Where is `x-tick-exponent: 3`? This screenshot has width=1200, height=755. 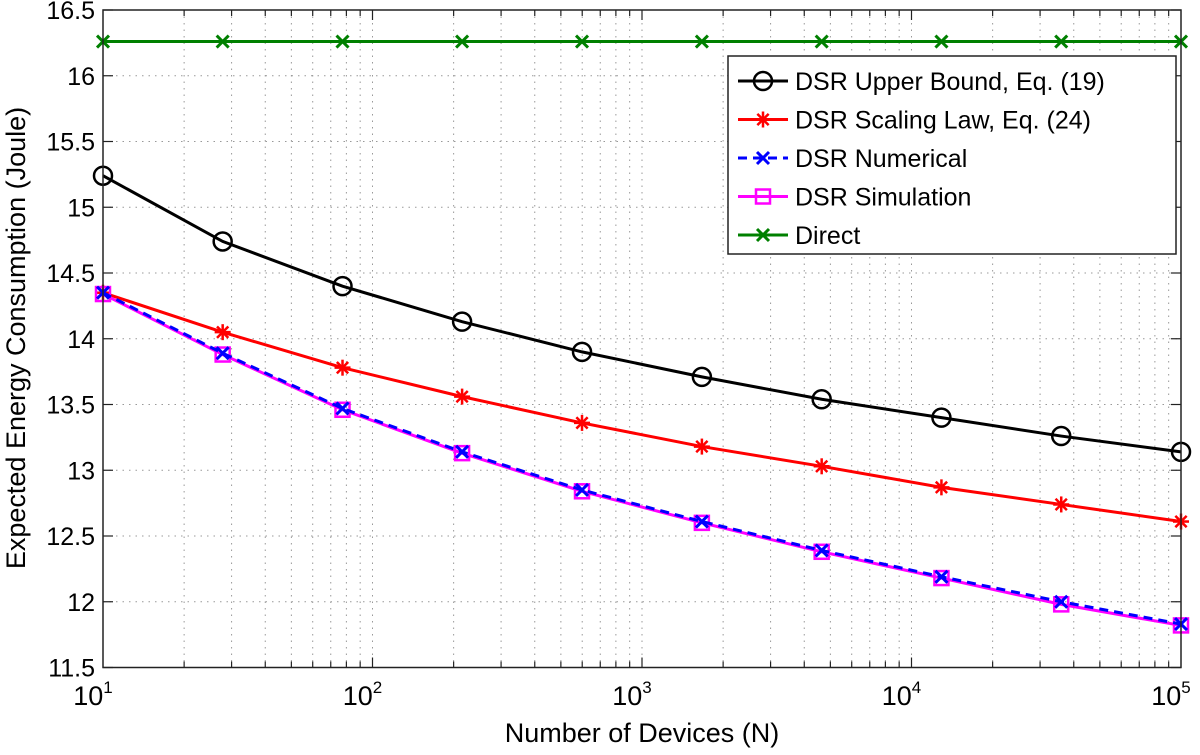 x-tick-exponent: 3 is located at coordinates (646, 687).